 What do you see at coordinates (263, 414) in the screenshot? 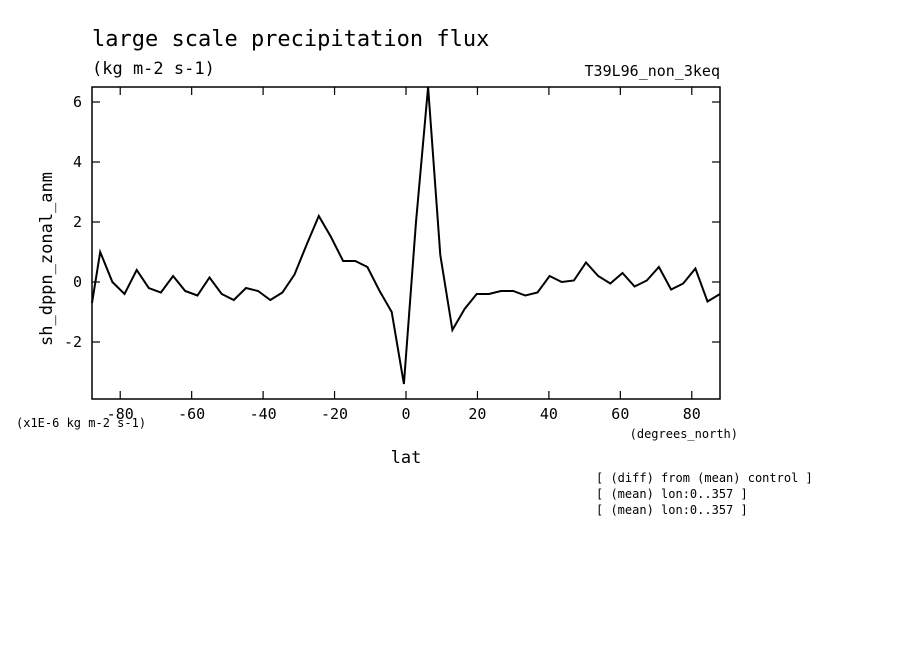
I see `x-tick-label: -40` at bounding box center [263, 414].